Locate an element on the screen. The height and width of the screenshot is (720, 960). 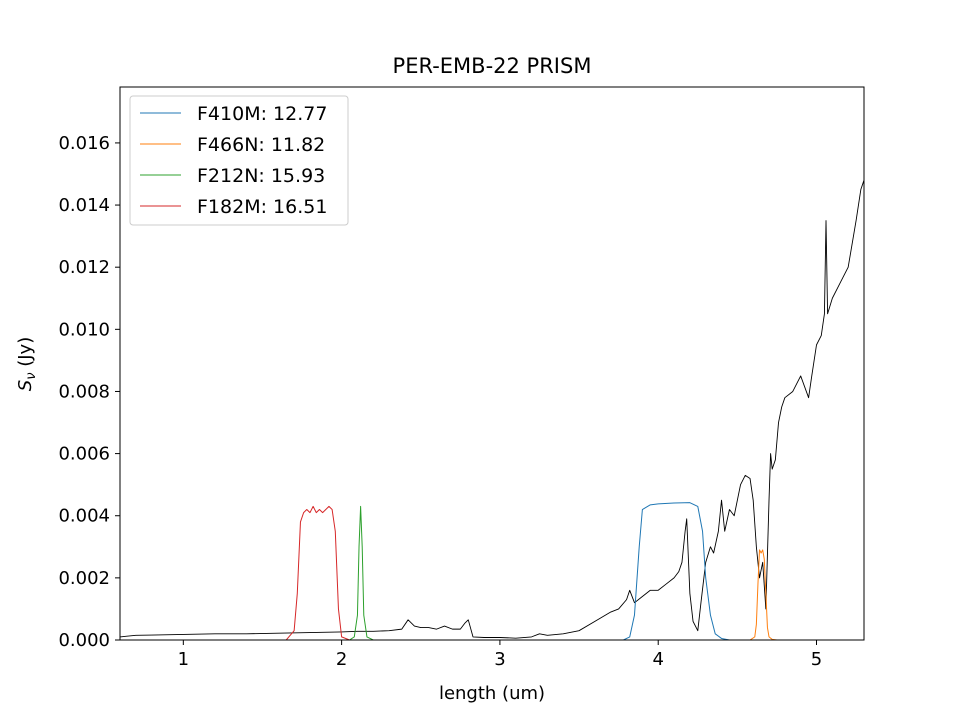
y-tick-label: 0.014 is located at coordinates (84, 205).